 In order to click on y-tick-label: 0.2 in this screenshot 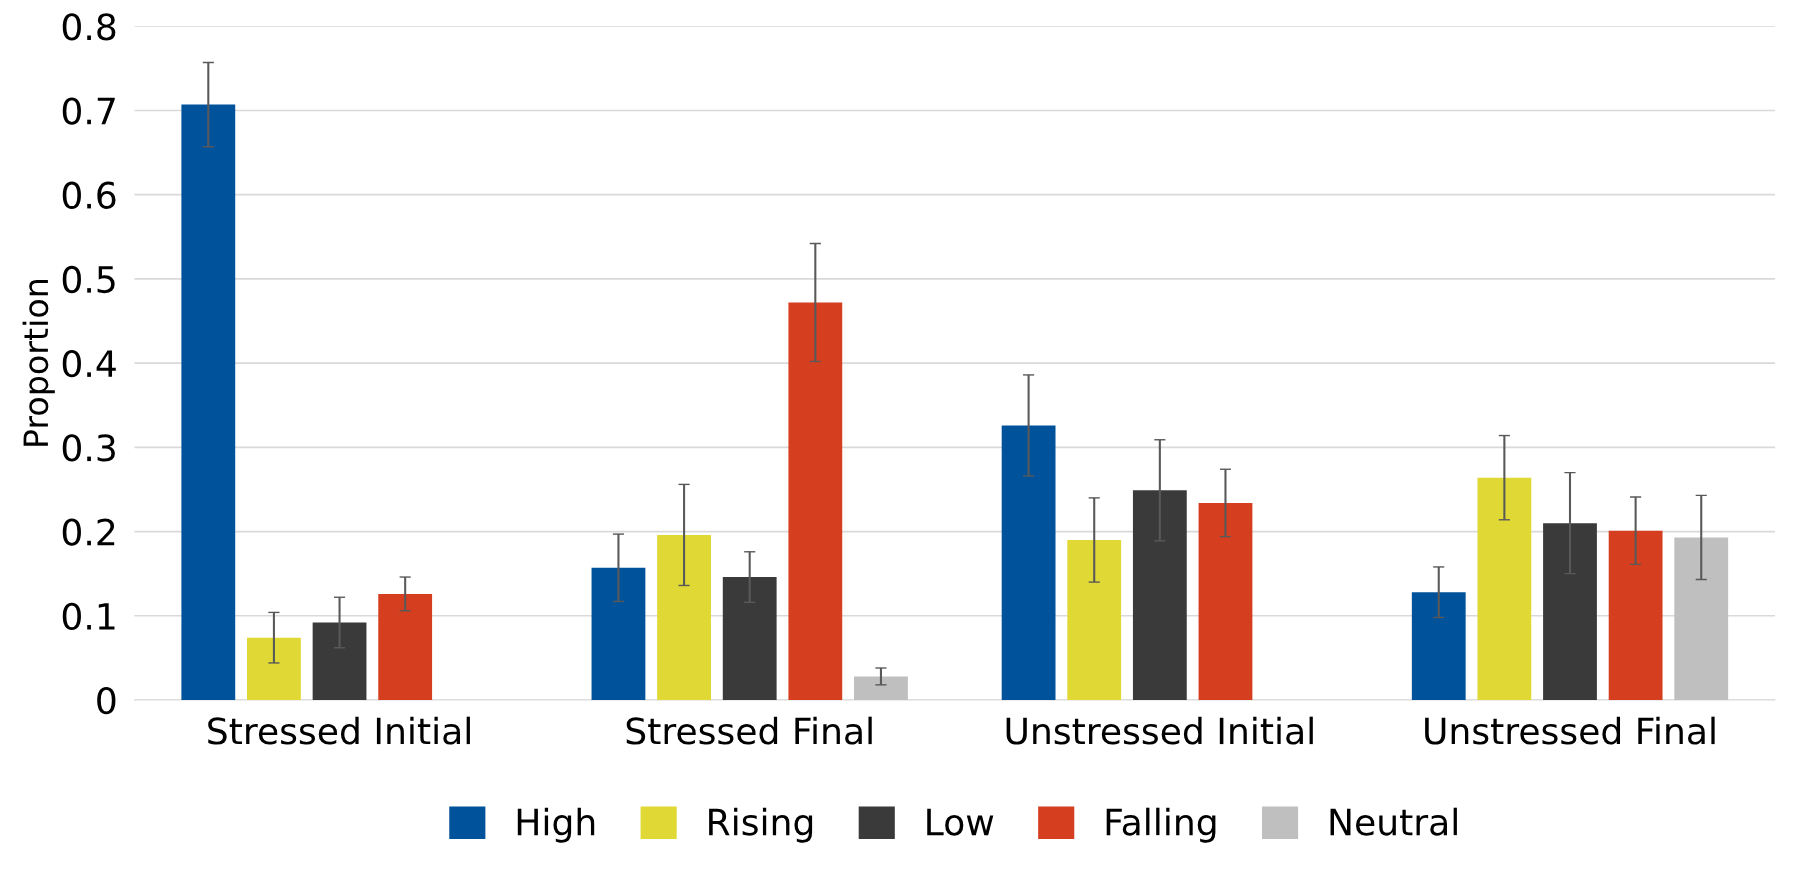, I will do `click(88, 532)`.